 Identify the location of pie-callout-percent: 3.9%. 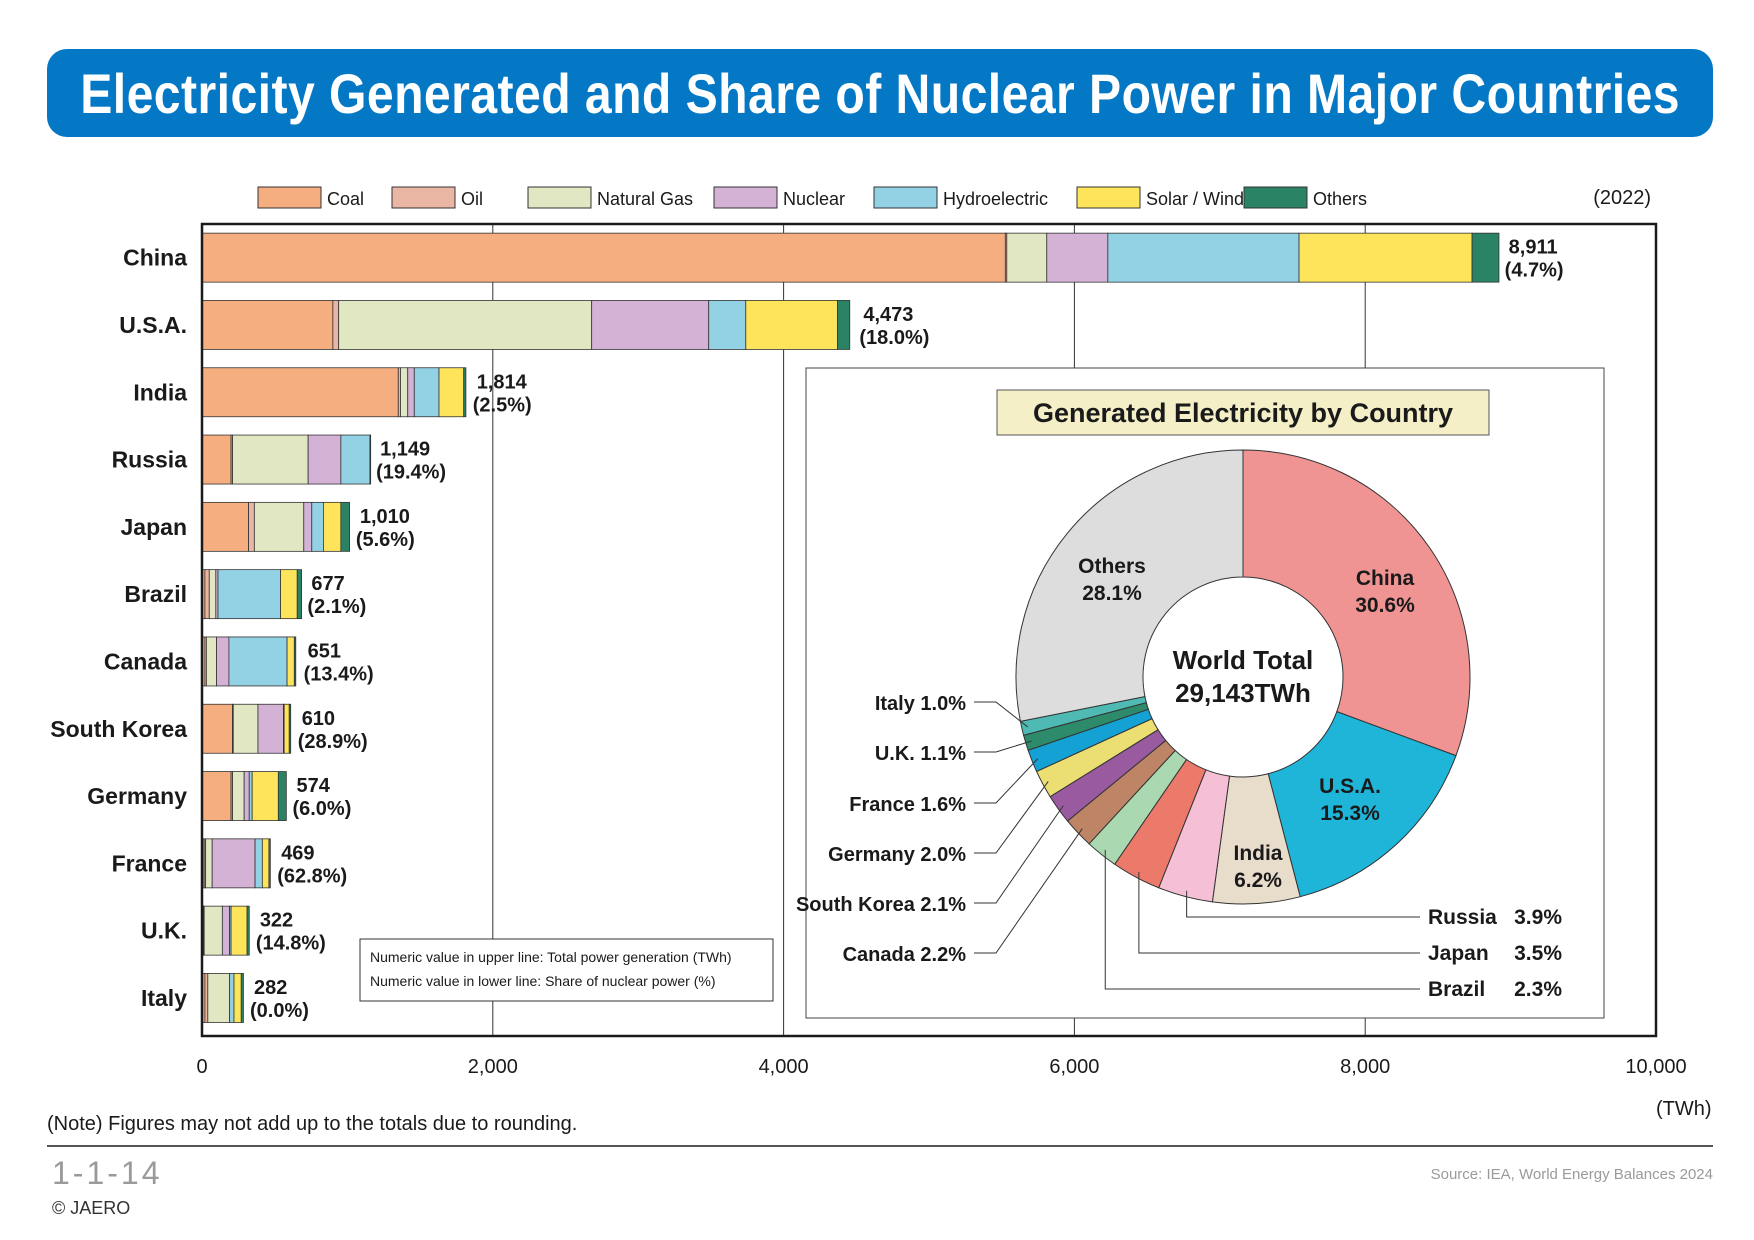
(1538, 917).